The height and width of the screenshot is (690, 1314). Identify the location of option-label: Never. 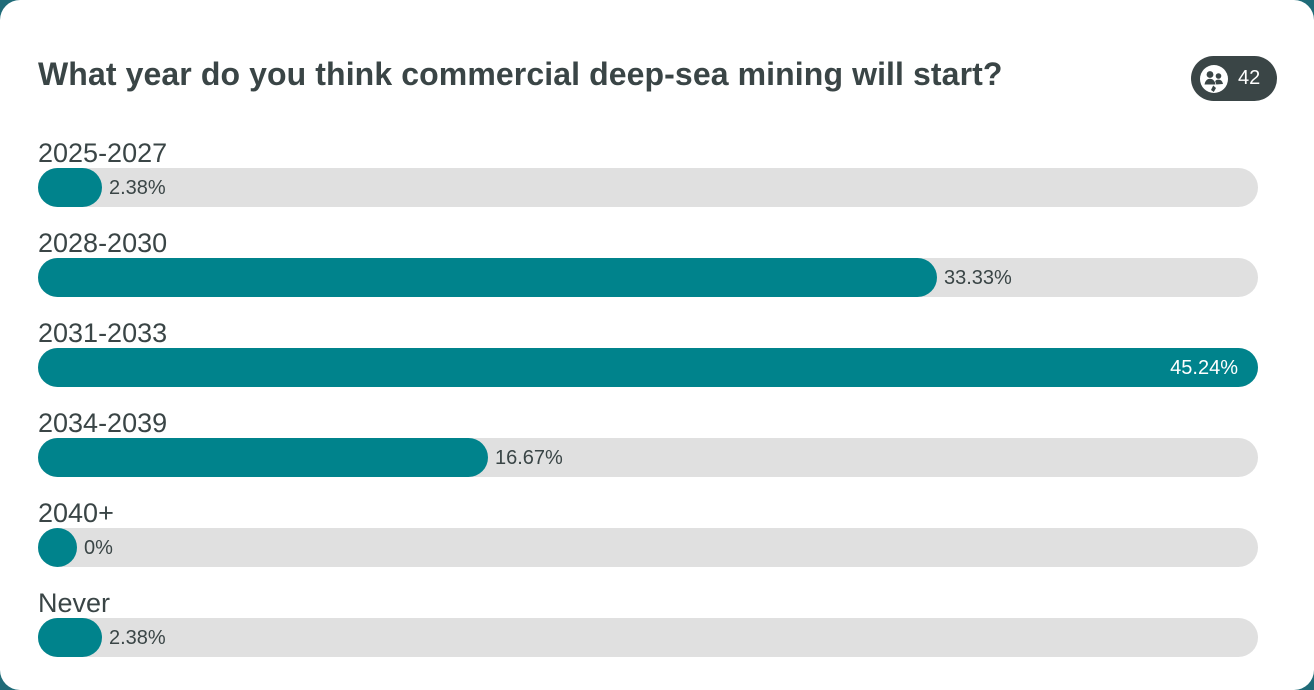
(74, 603).